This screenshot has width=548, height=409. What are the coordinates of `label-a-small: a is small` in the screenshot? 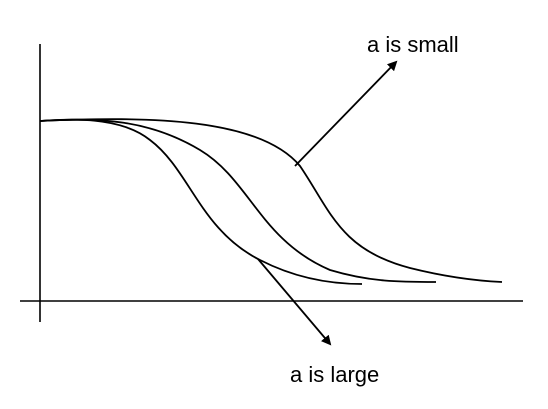 It's located at (413, 44).